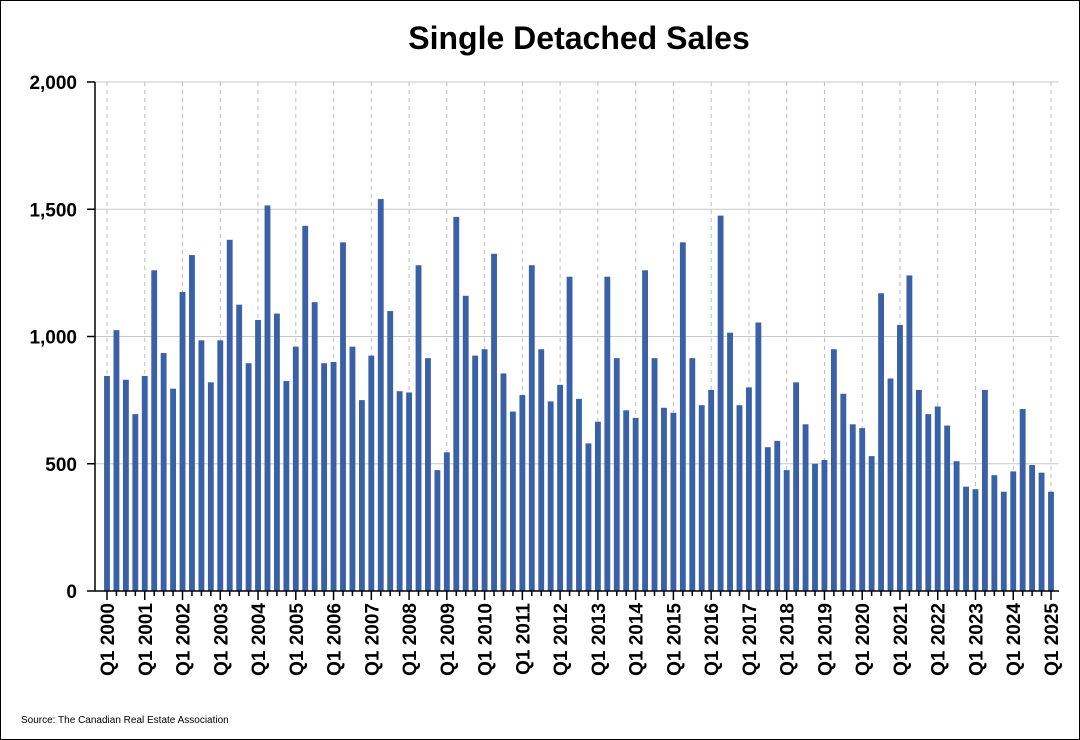 The height and width of the screenshot is (740, 1080). Describe the element at coordinates (53, 338) in the screenshot. I see `y-tick-label: 1,000` at that location.